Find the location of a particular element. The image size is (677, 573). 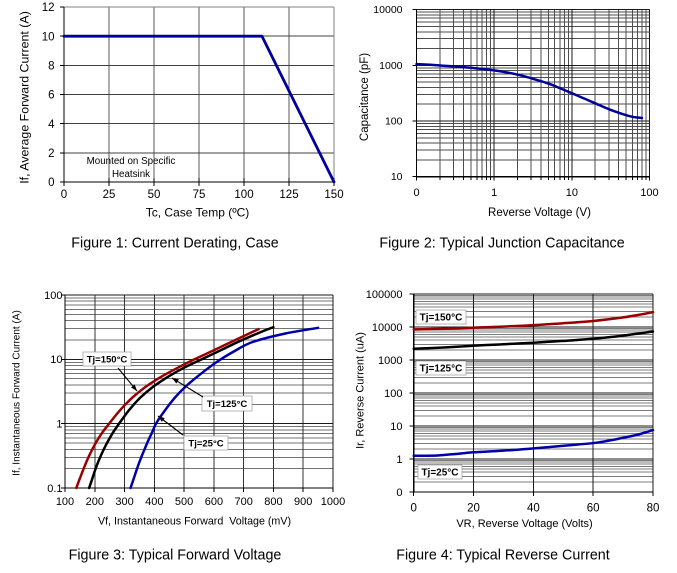

svg-text:Figure 4: Typical Reverse Curr: Figure 4: Typical Reverse Current is located at coordinates (503, 556).